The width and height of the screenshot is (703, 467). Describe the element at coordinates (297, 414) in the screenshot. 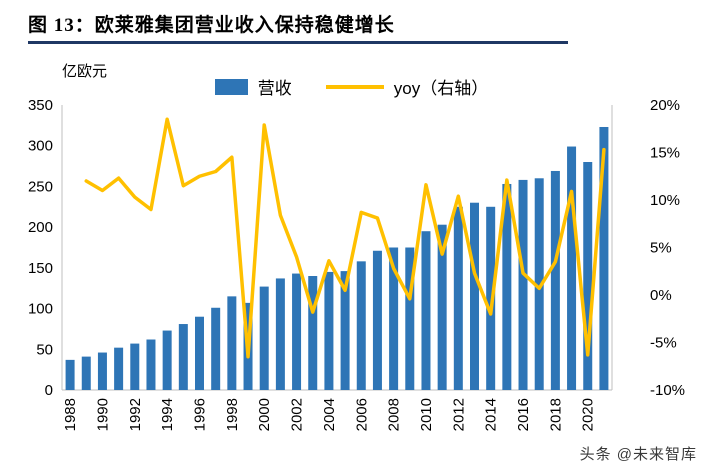

I see `x-axis-year-label: 2002` at that location.